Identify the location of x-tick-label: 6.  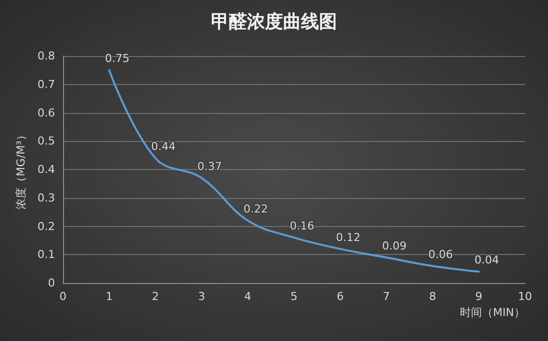
(340, 296).